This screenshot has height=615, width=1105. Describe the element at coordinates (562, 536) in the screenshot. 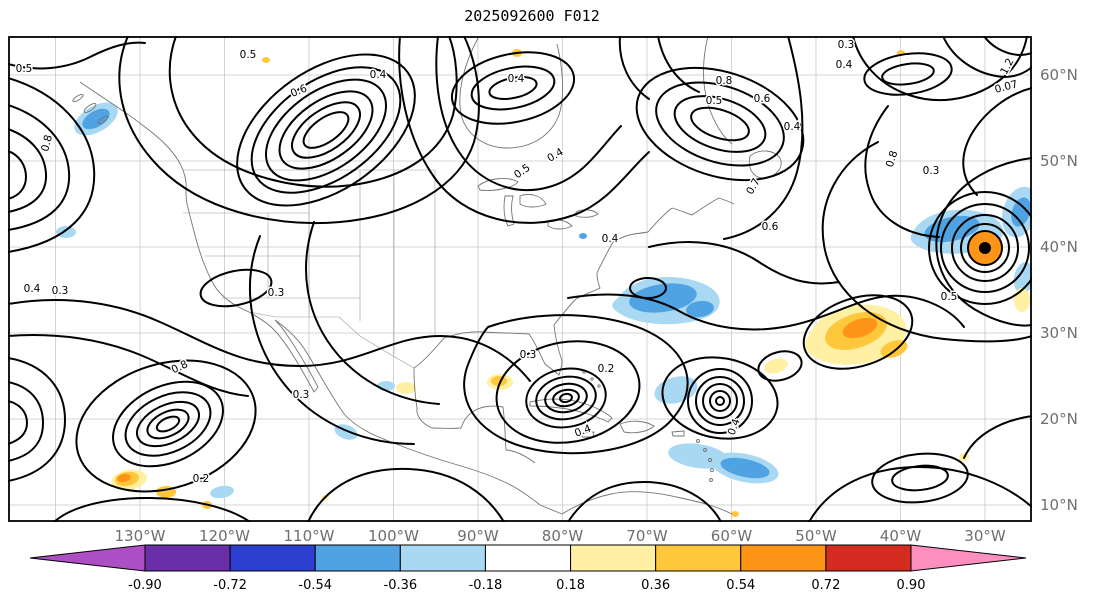

I see `lon-tick-label: 80°W` at that location.